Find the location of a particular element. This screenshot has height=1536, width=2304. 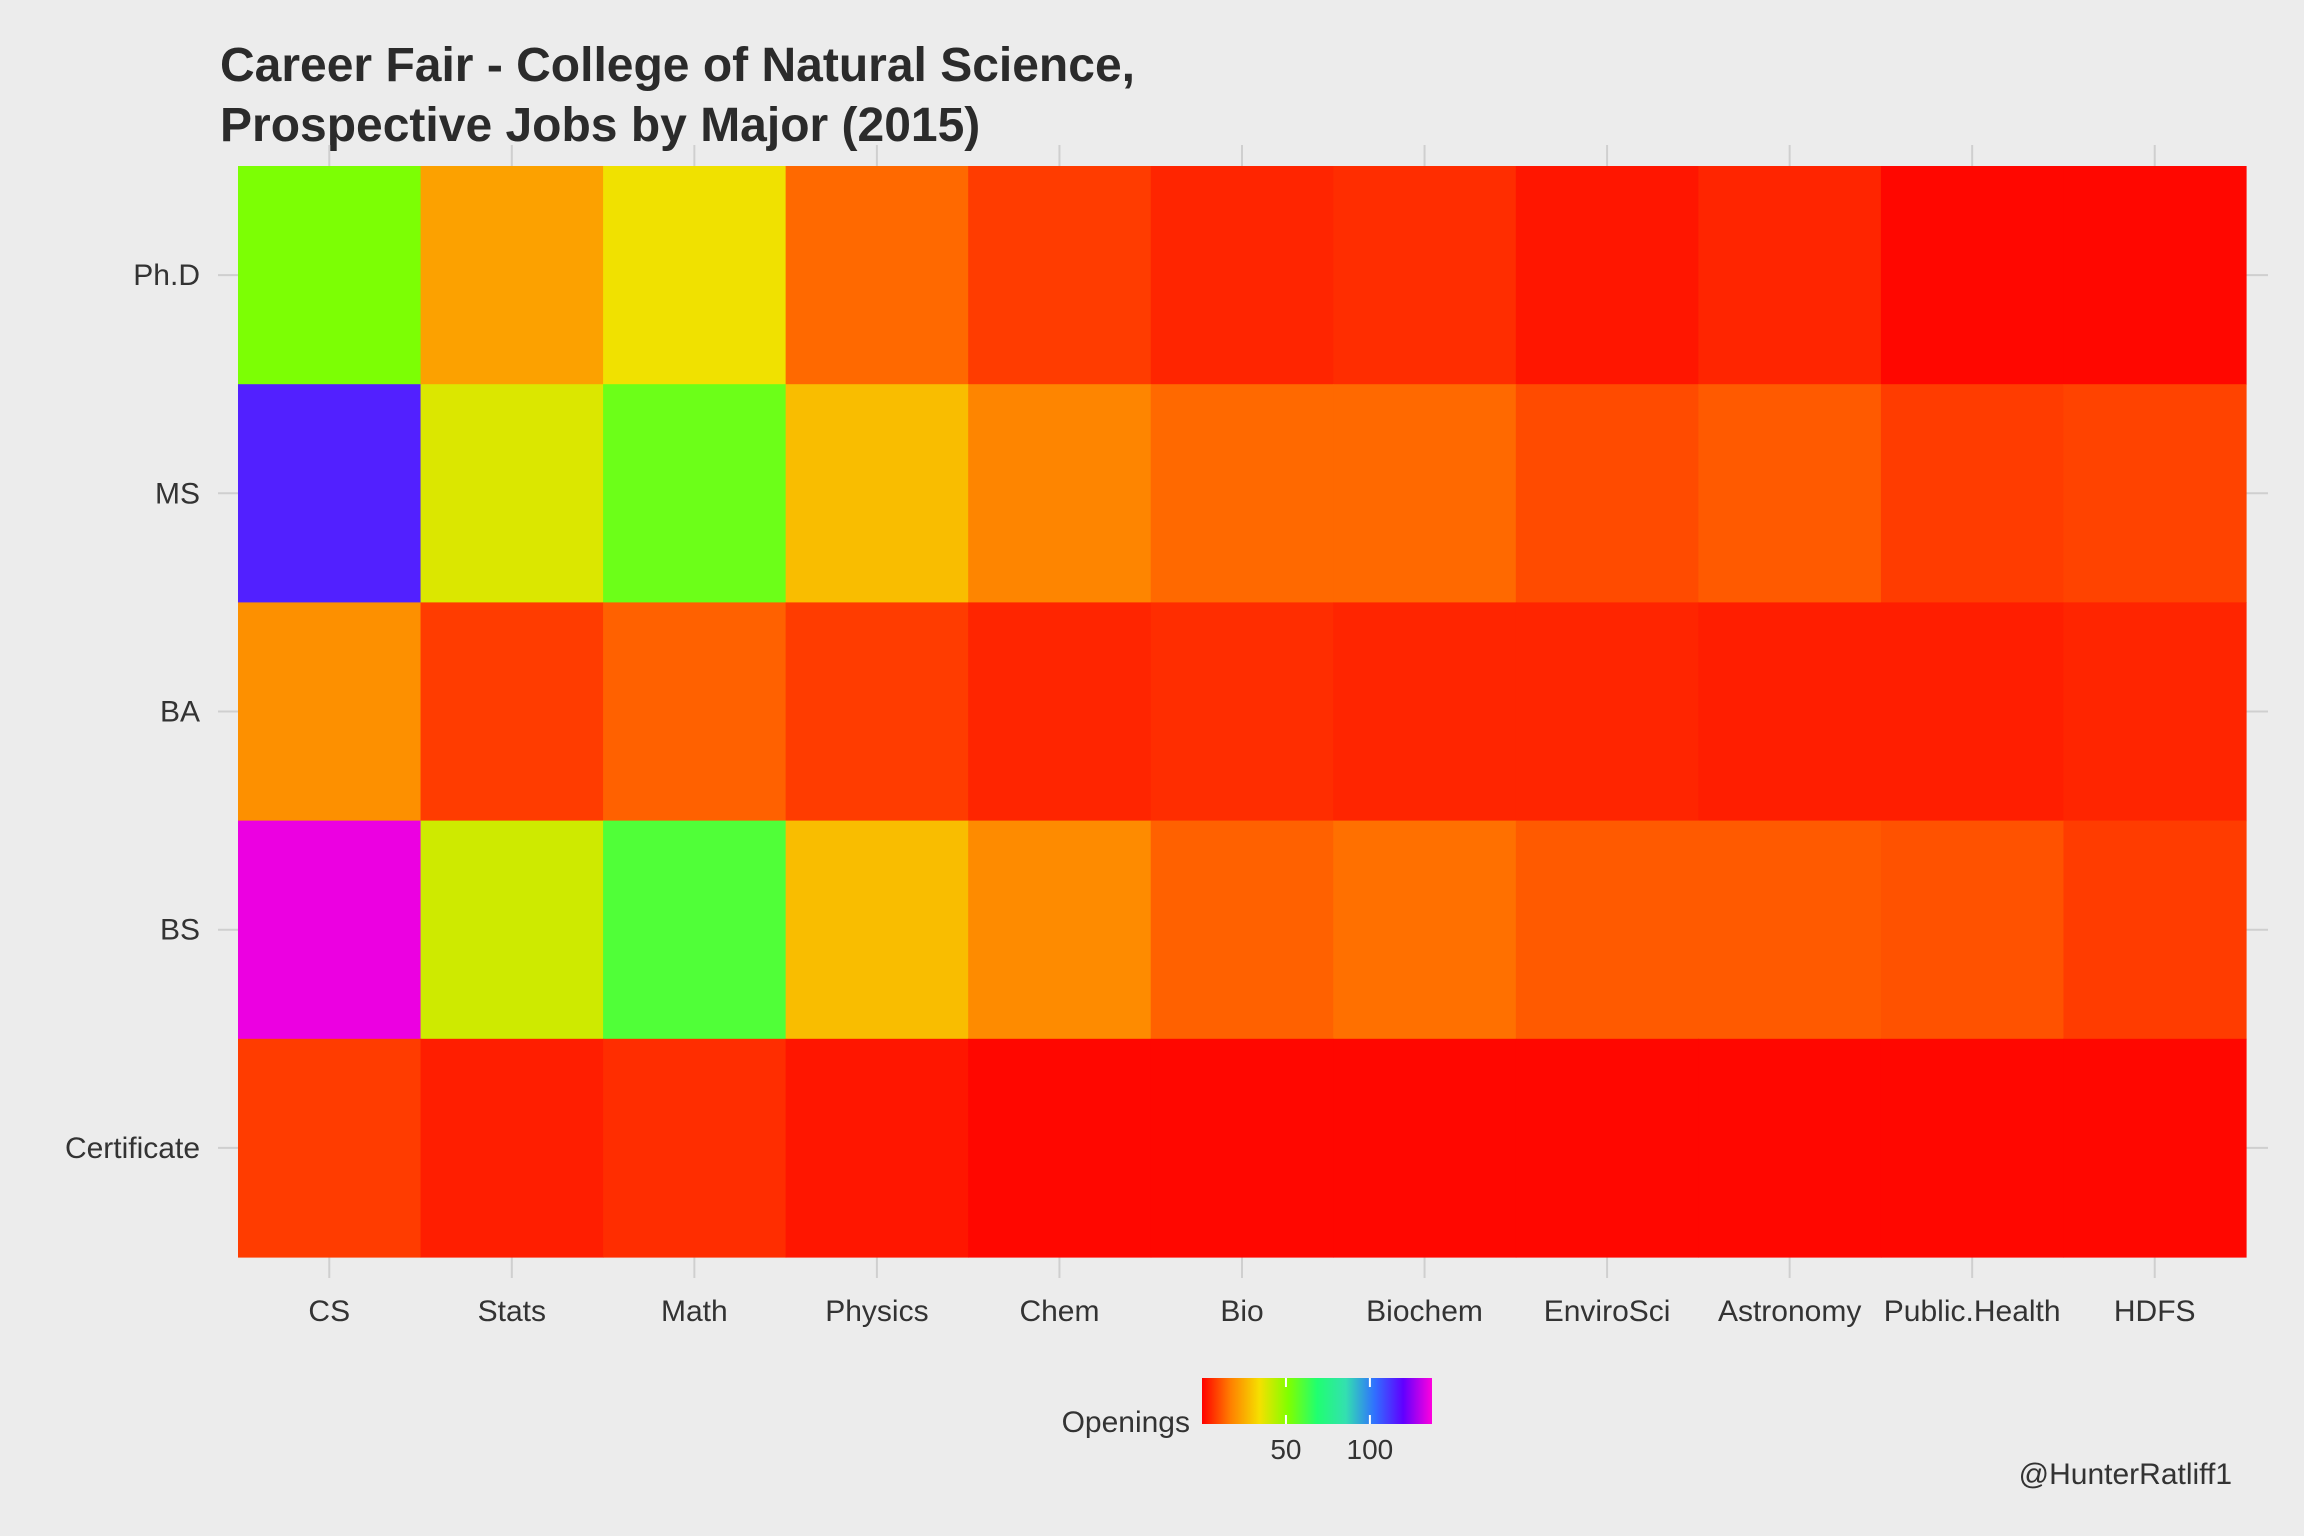

x-tick-label: Chem is located at coordinates (1059, 1311).